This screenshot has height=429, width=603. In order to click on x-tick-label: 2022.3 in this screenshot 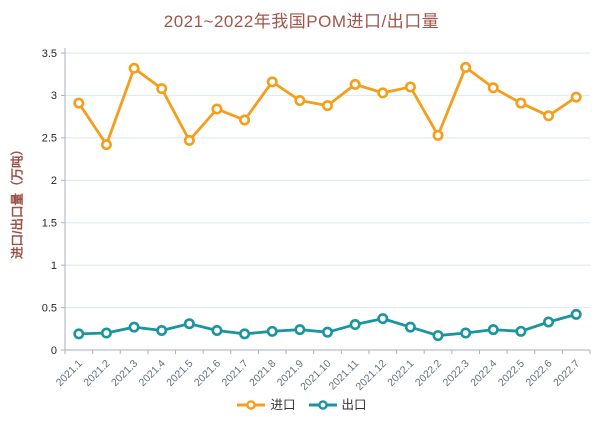, I will do `click(456, 373)`.